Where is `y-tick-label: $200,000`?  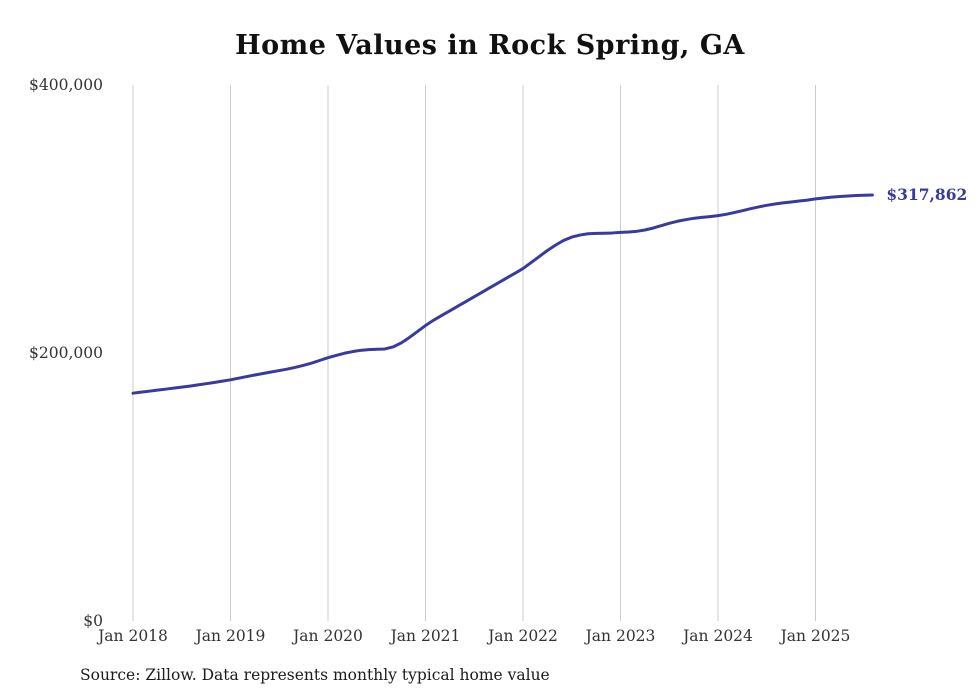
y-tick-label: $200,000 is located at coordinates (66, 353).